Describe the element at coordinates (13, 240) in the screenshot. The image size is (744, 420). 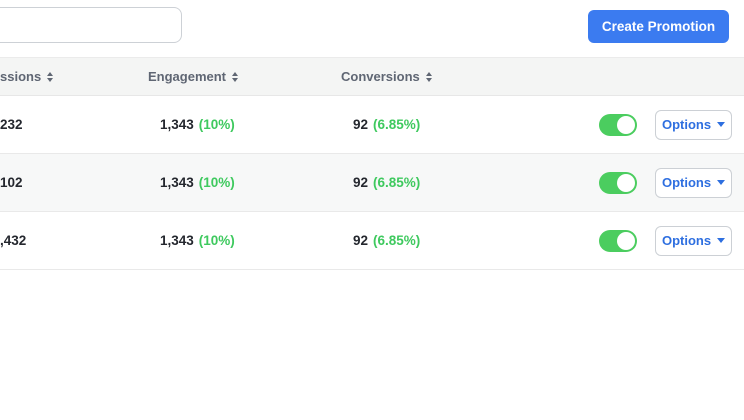
I see `impressions-value: ,432` at that location.